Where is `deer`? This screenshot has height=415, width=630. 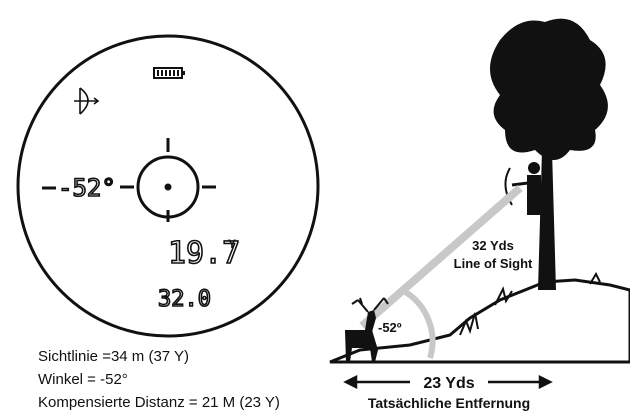 deer is located at coordinates (367, 329).